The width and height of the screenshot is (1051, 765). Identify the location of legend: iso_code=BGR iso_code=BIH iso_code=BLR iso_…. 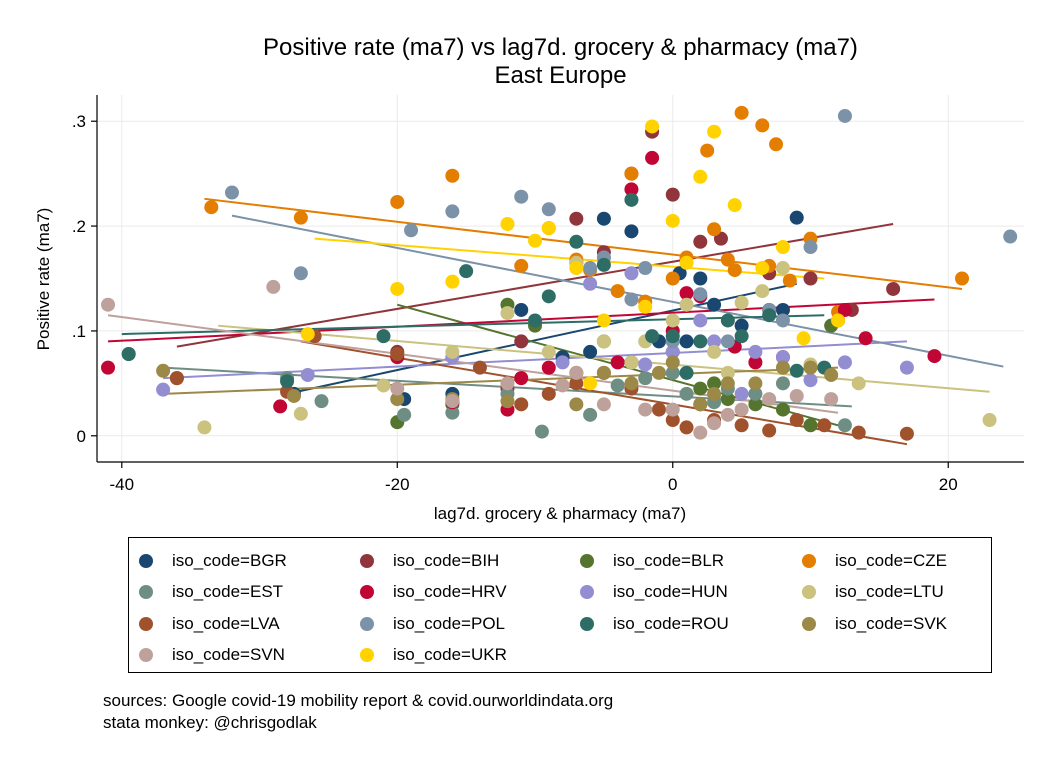
(560, 605).